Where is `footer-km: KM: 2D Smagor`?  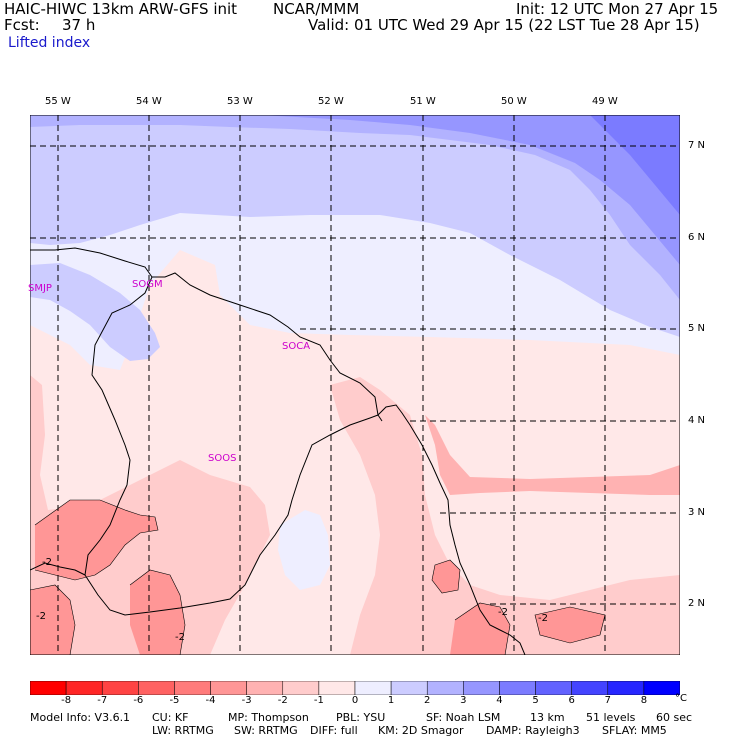 footer-km: KM: 2D Smagor is located at coordinates (421, 730).